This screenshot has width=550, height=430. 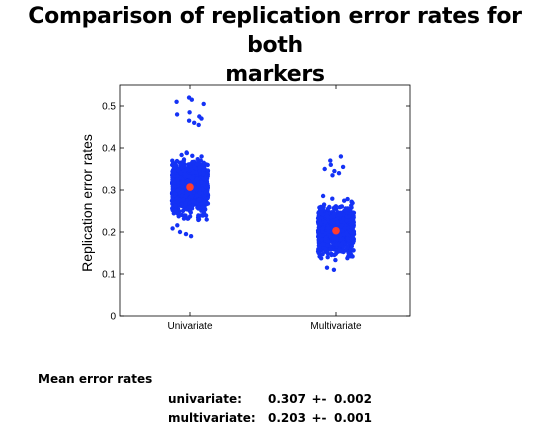 What do you see at coordinates (353, 399) in the screenshot?
I see `stat-error: 0.002` at bounding box center [353, 399].